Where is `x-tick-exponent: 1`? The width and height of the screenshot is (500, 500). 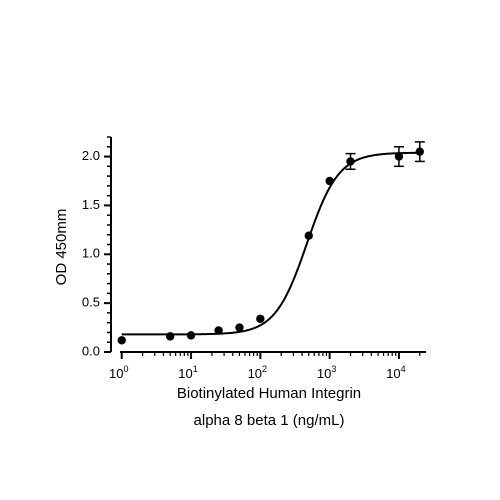 x-tick-exponent: 1 is located at coordinates (195, 369).